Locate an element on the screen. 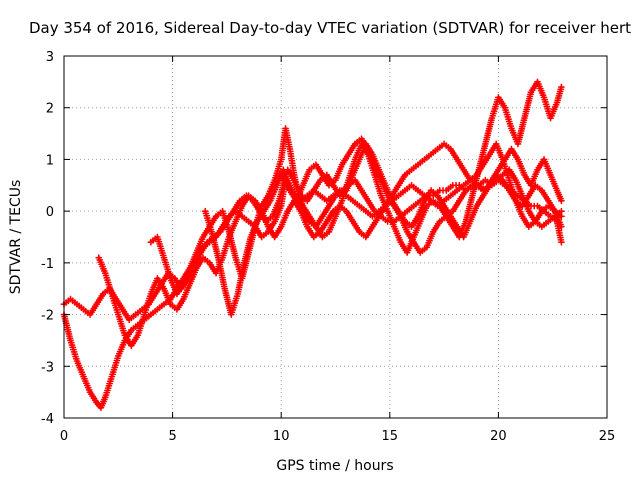 The width and height of the screenshot is (640, 480). y-tick-label: 0 is located at coordinates (50, 212).